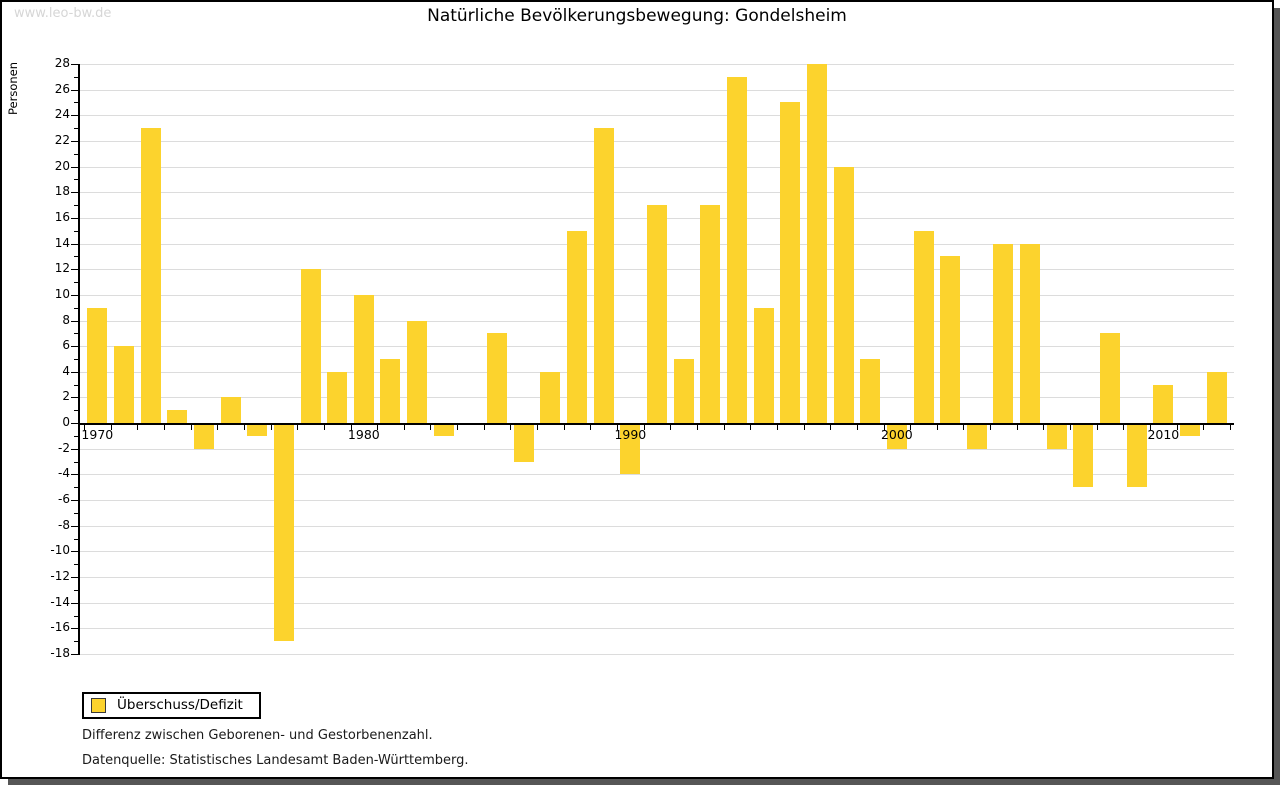 Image resolution: width=1280 pixels, height=791 pixels. What do you see at coordinates (1083, 455) in the screenshot?
I see `bar-2007` at bounding box center [1083, 455].